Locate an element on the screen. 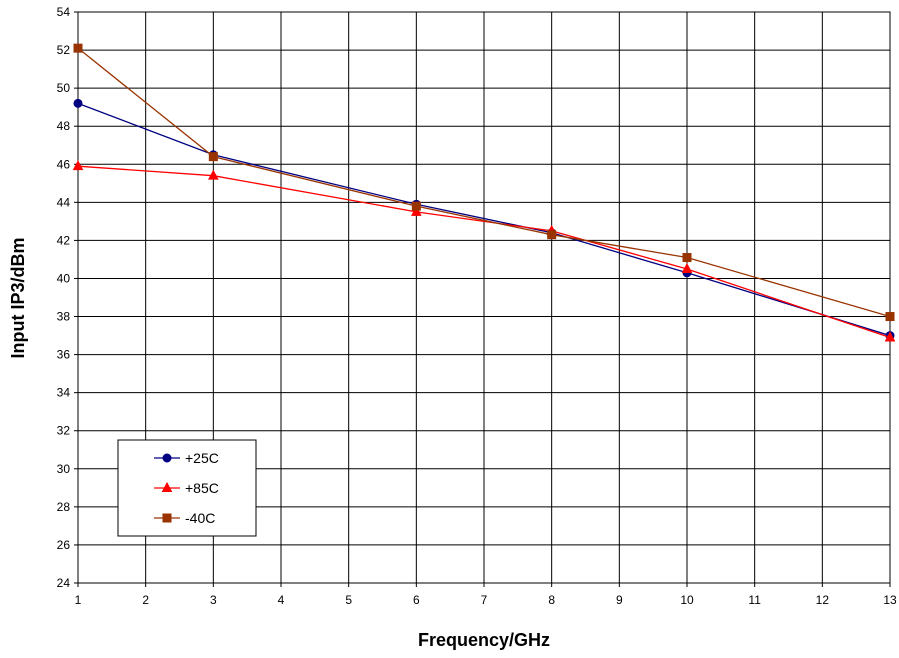 The image size is (899, 658). x-tick-label: 12 is located at coordinates (823, 600).